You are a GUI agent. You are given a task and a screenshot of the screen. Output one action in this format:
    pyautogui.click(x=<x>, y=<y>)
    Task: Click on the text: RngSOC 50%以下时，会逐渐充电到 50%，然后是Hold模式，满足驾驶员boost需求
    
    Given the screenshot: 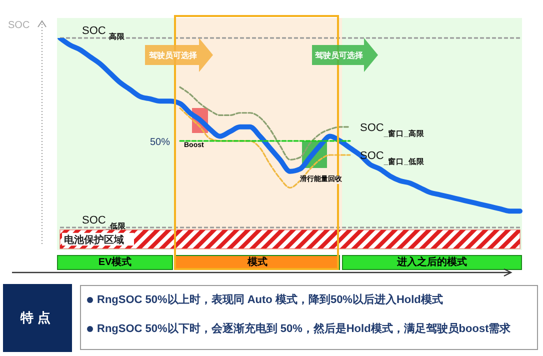 What is the action you would take?
    pyautogui.click(x=304, y=329)
    